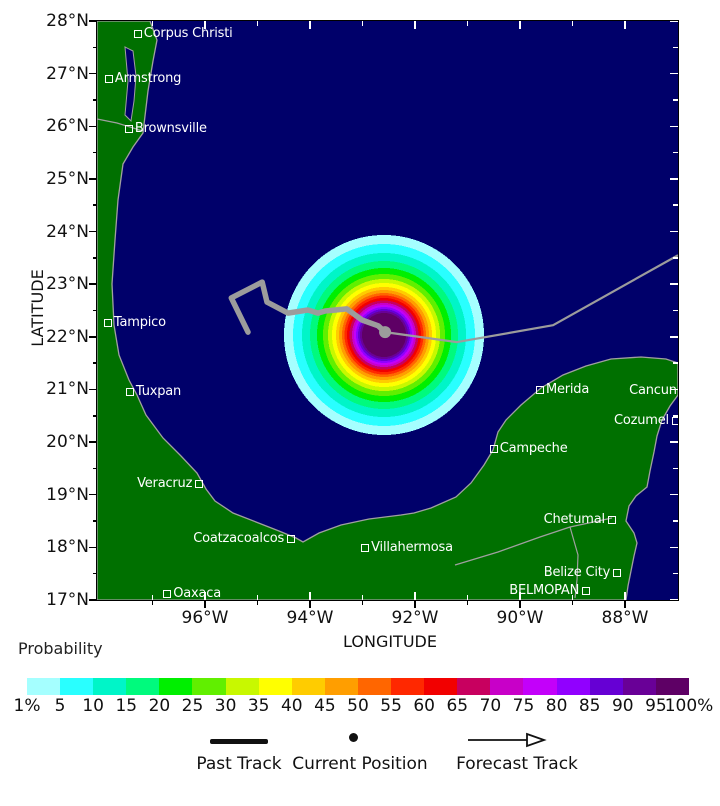 This screenshot has height=806, width=720. What do you see at coordinates (325, 706) in the screenshot?
I see `colorbar-tick-label: 45` at bounding box center [325, 706].